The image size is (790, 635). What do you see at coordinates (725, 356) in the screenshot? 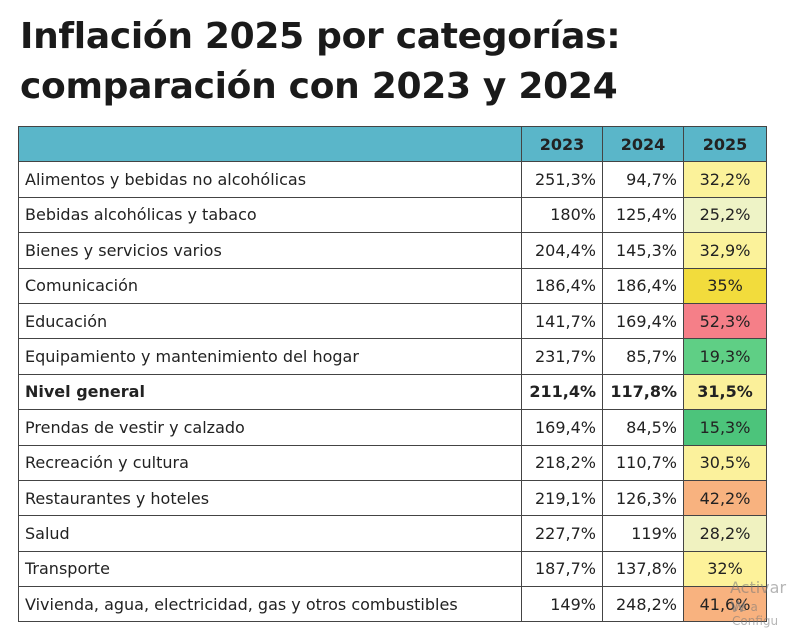
I see `value-cell: 19,3%` at bounding box center [725, 356].